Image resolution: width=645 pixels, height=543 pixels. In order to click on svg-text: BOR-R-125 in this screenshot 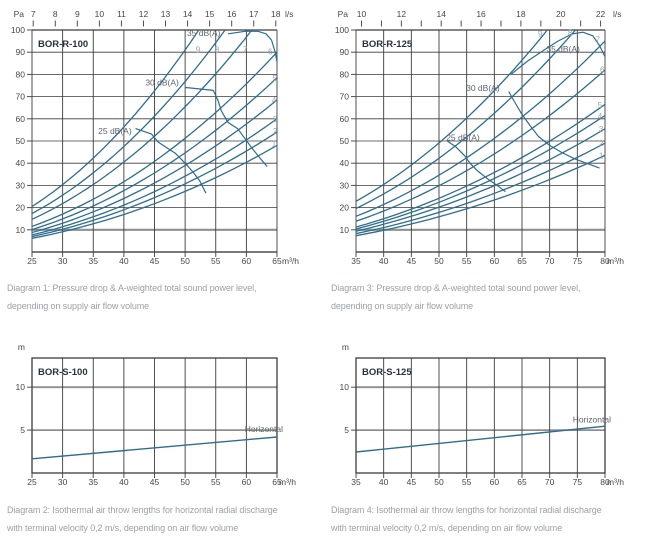, I will do `click(387, 44)`.